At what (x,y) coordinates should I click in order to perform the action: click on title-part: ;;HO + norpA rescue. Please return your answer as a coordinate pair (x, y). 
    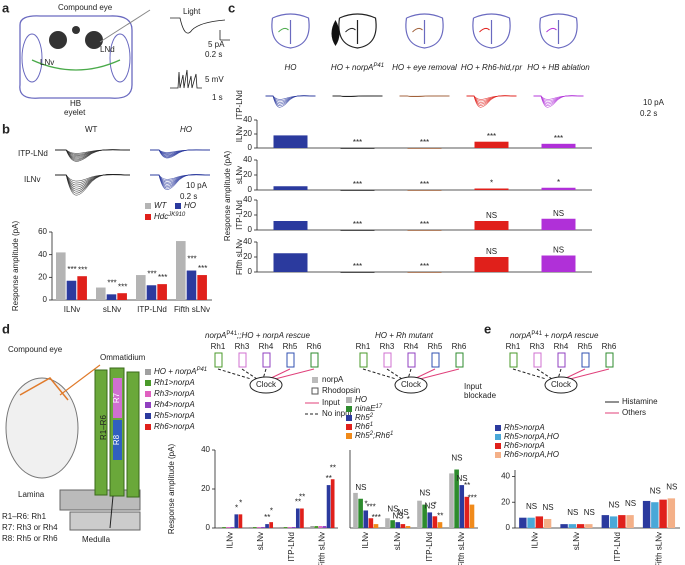
    Looking at the image, I should click on (273, 335).